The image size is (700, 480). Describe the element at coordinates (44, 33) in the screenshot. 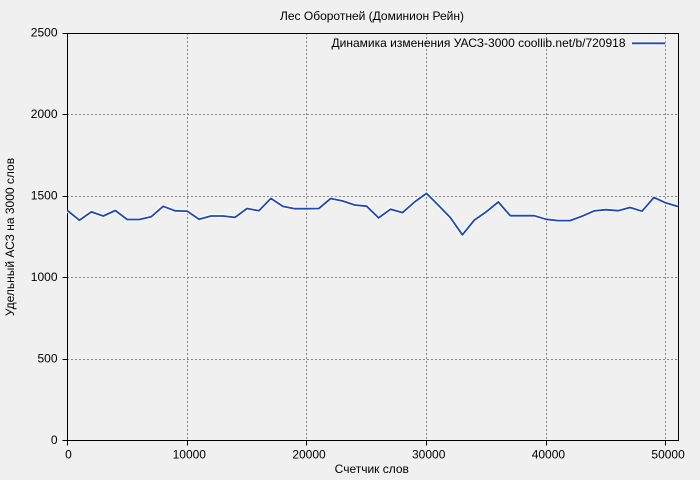

I see `svg-text: 2500` at that location.